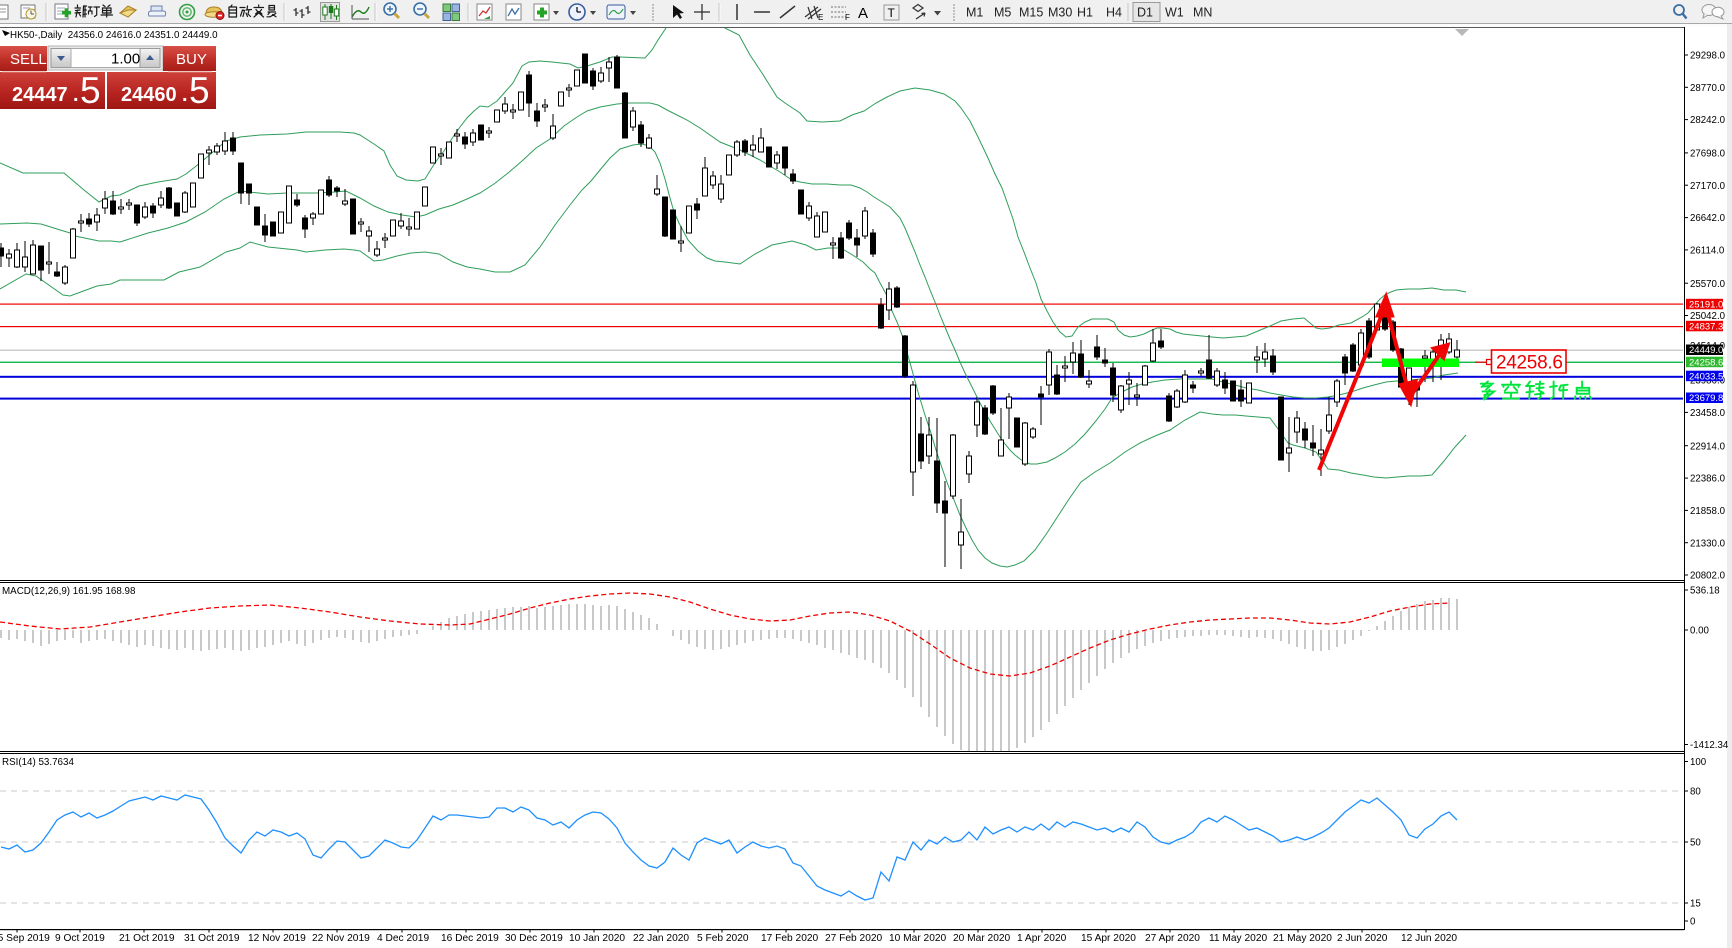 The height and width of the screenshot is (948, 1732). What do you see at coordinates (25, 938) in the screenshot?
I see `svg-text: 25 Sep 2019` at bounding box center [25, 938].